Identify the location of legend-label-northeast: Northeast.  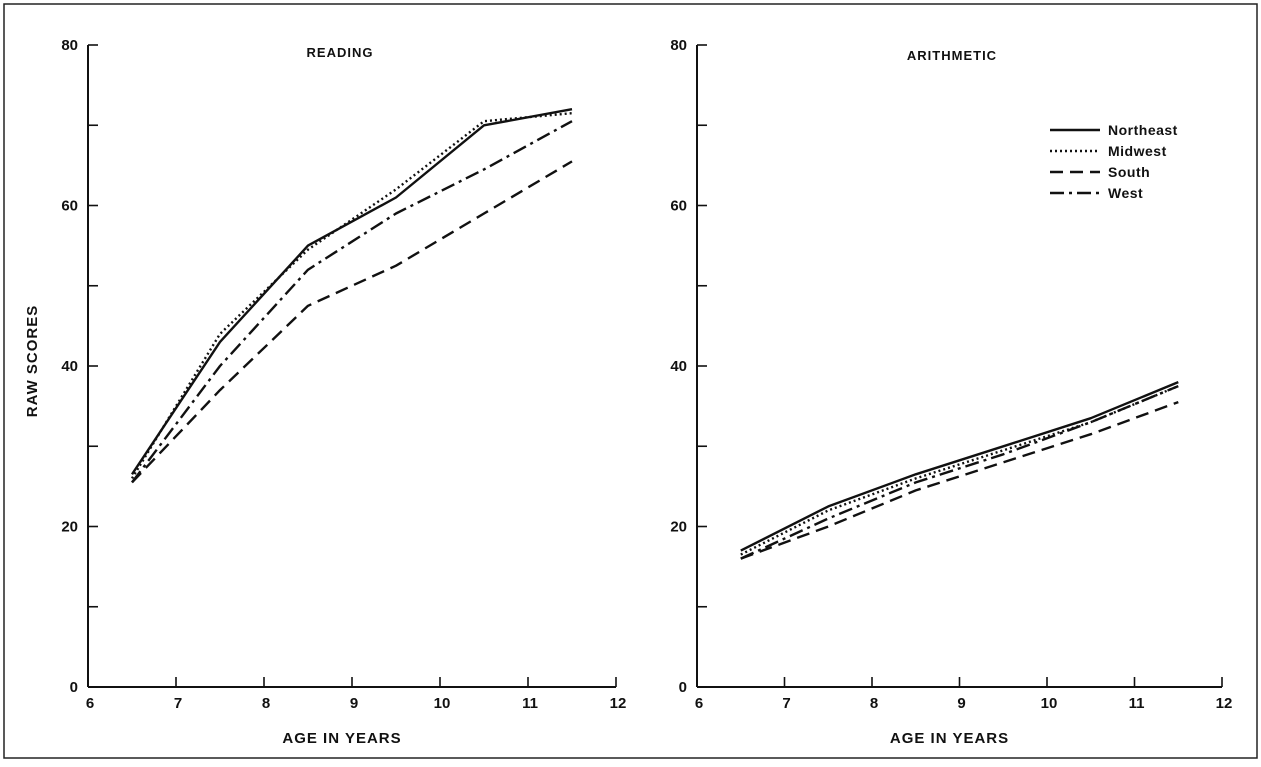
(1143, 130).